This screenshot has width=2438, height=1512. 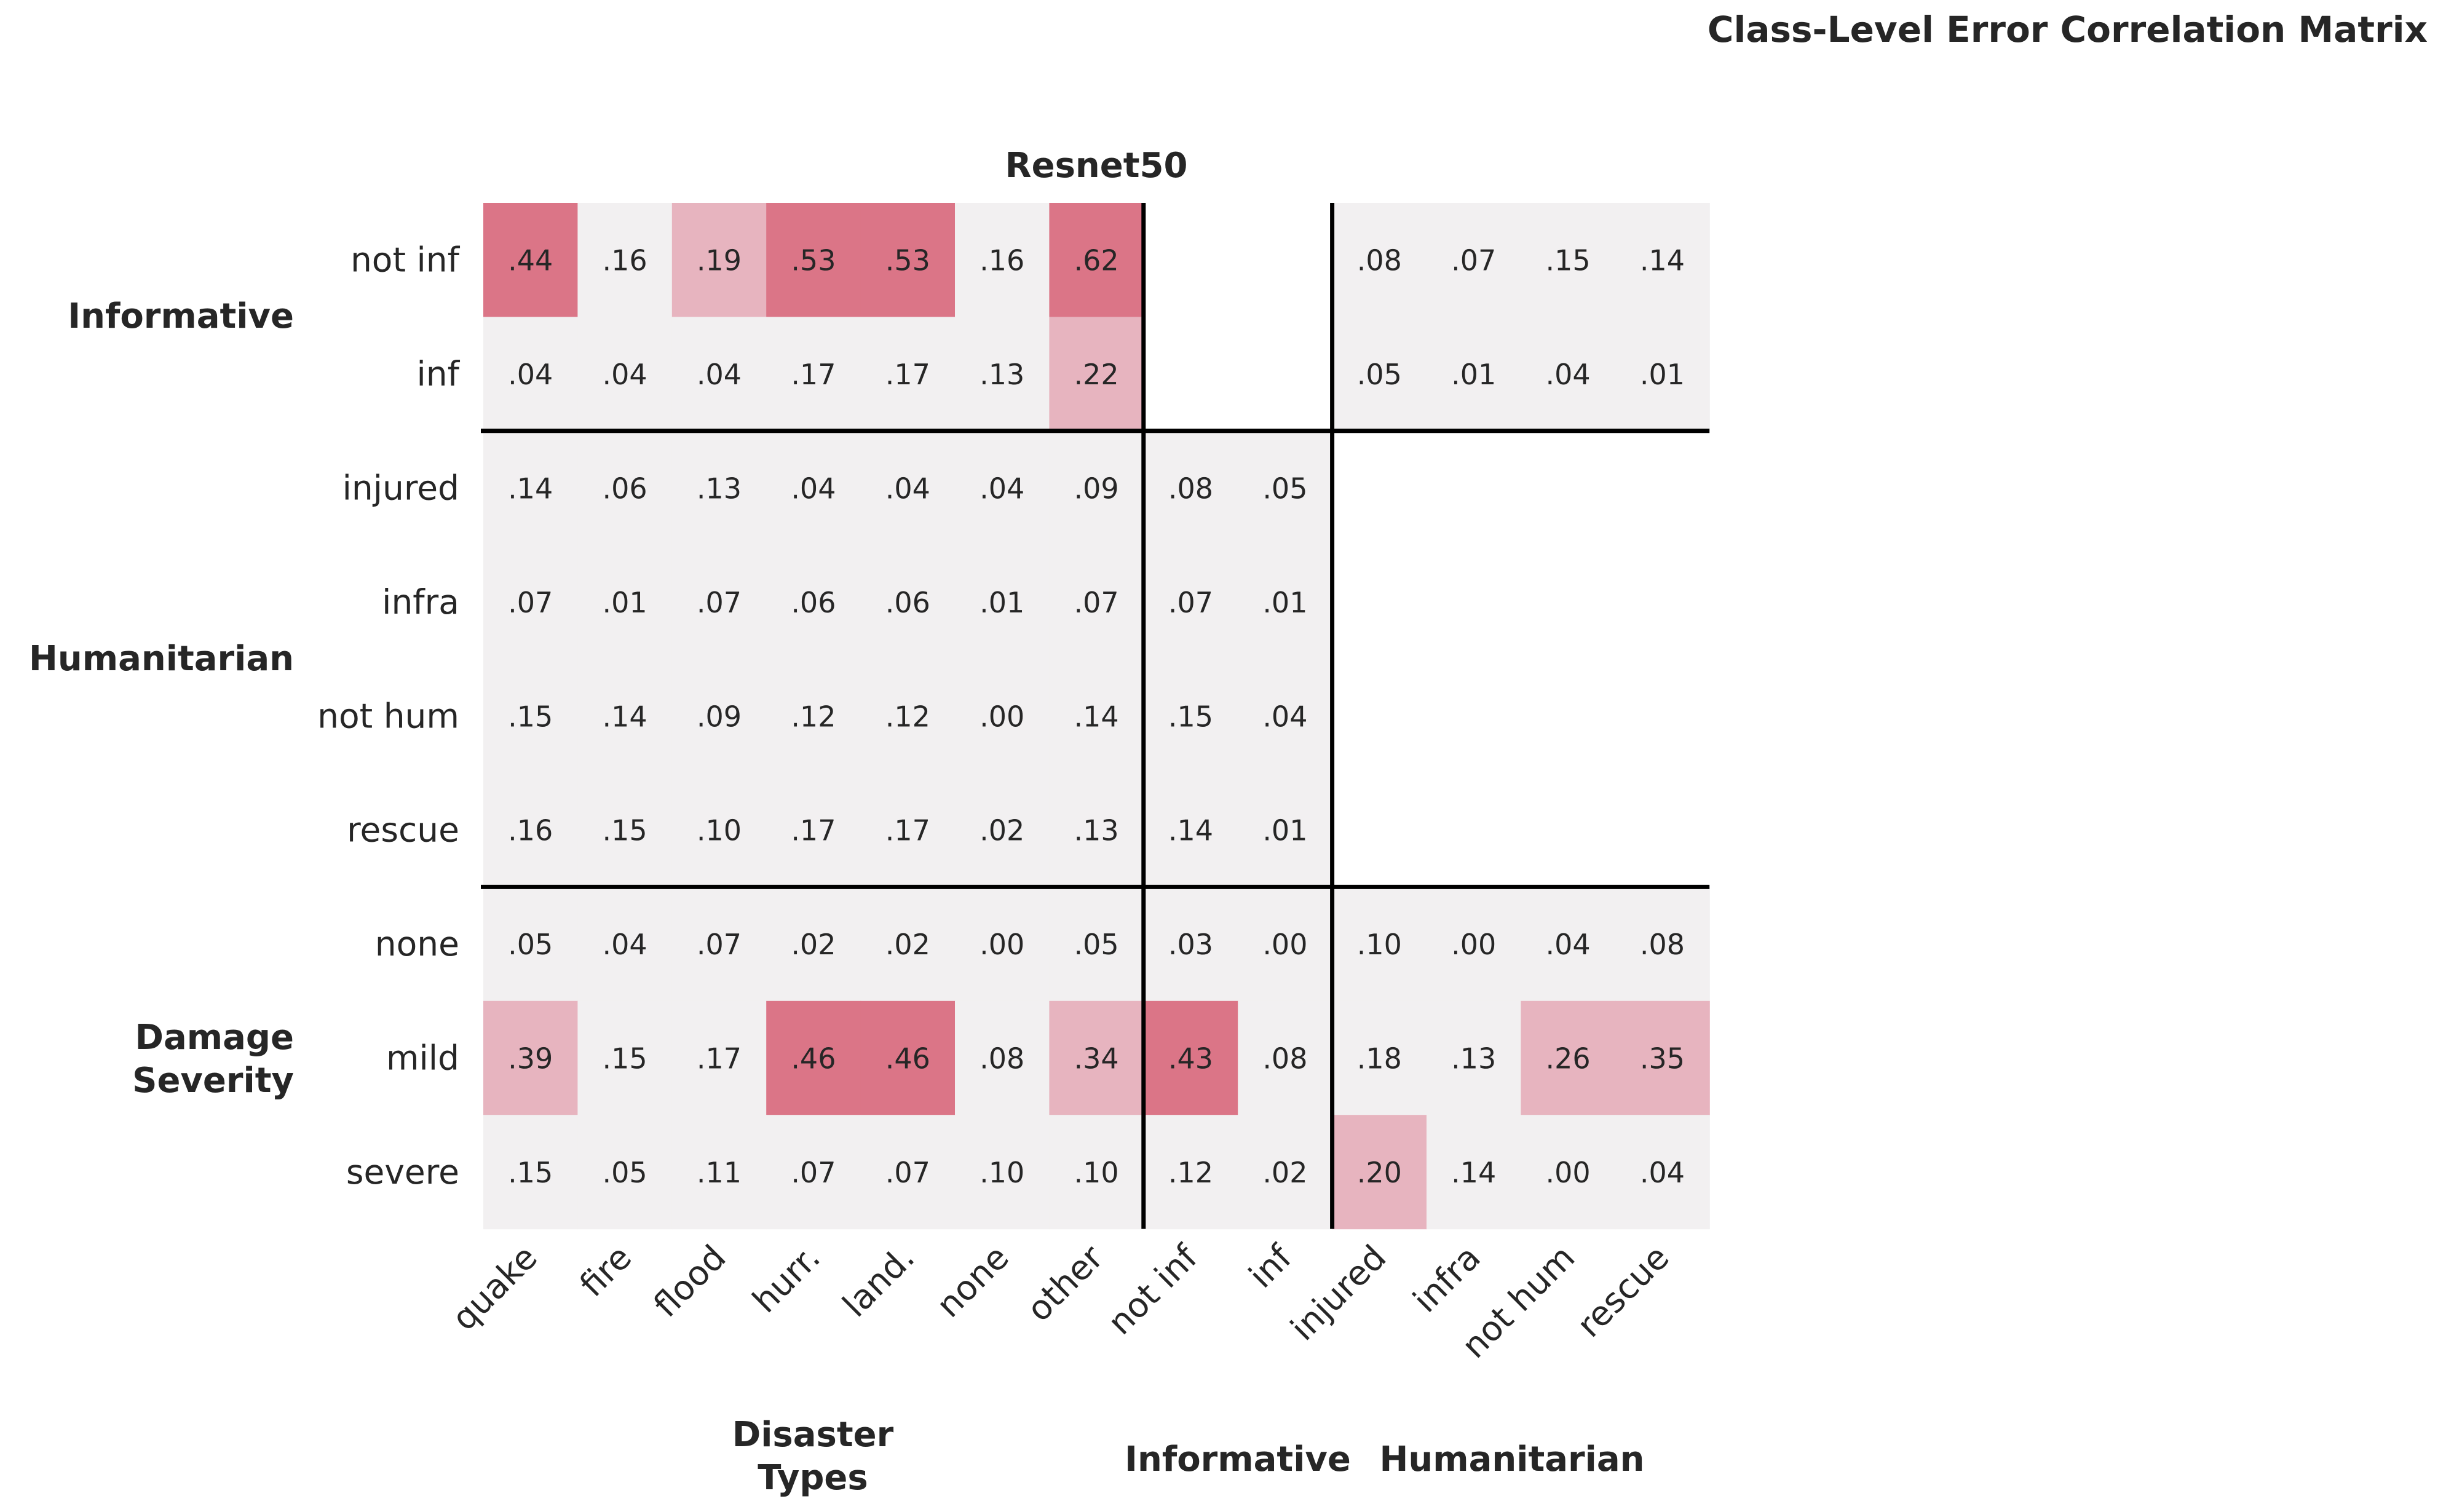 I want to click on cell-value-label: .10, so click(x=1002, y=1173).